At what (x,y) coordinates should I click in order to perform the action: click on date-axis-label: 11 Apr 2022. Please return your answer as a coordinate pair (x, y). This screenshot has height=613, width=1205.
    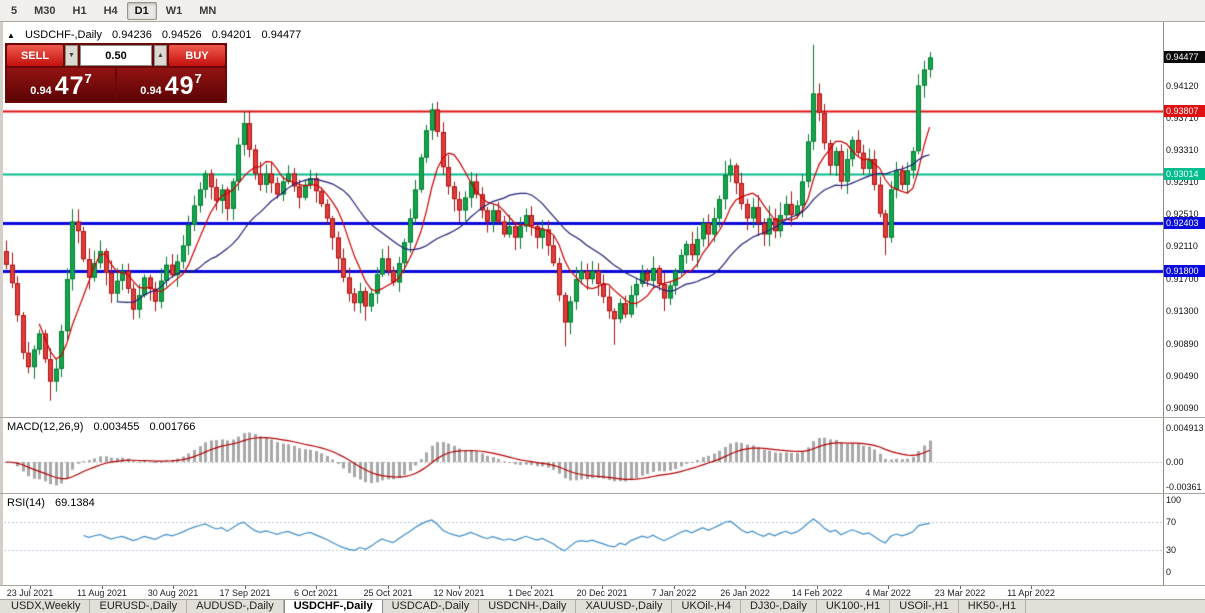
    Looking at the image, I should click on (1031, 593).